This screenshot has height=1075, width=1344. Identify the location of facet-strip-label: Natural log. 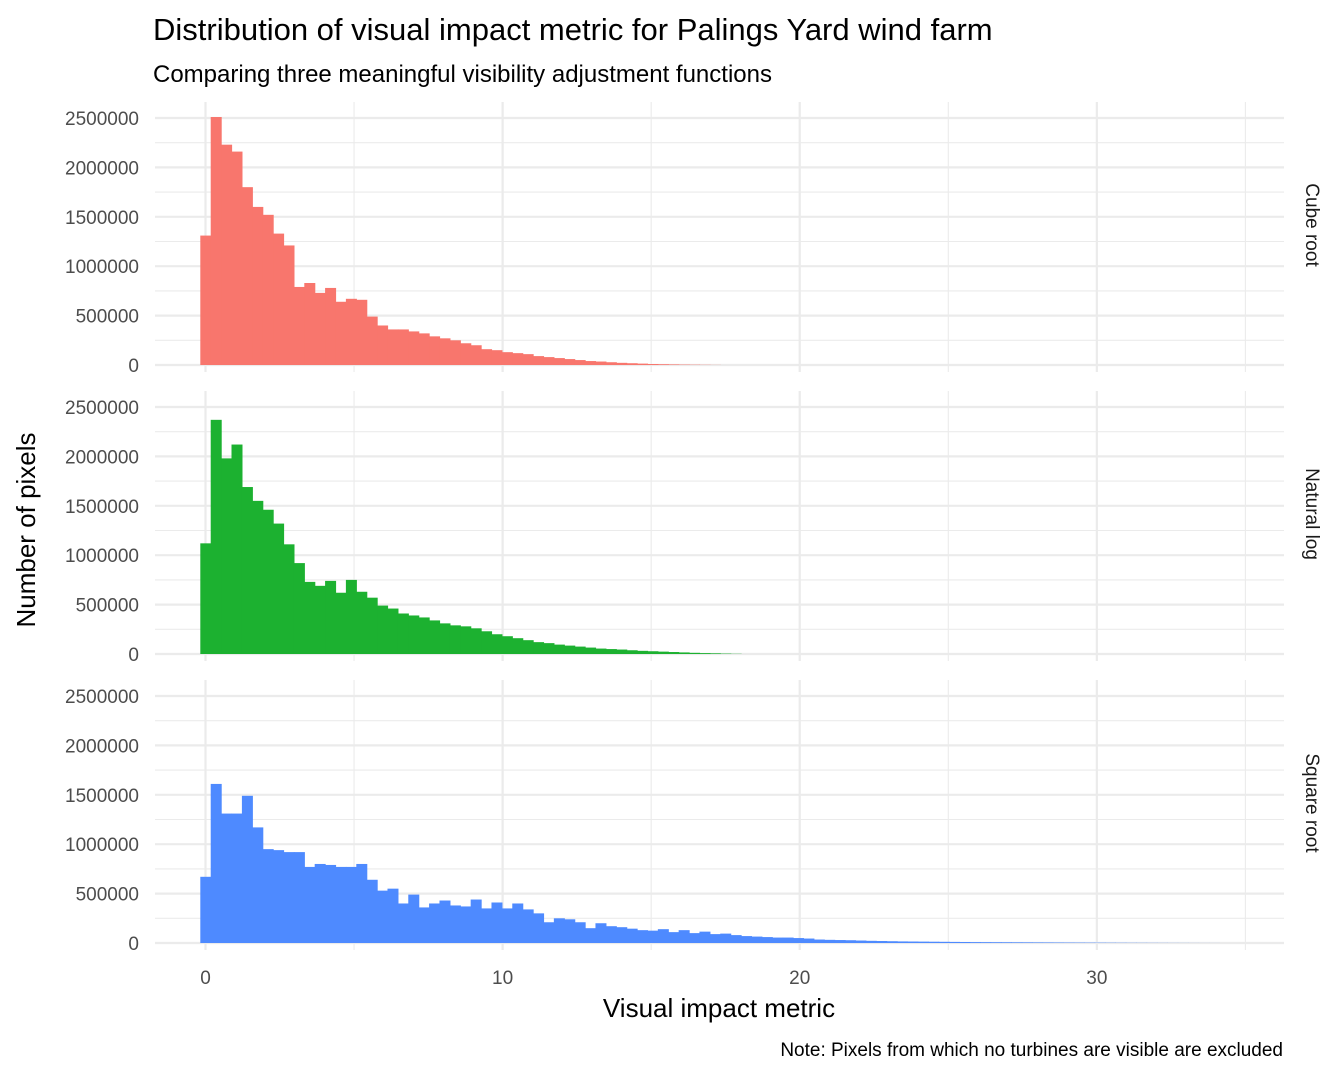
(1311, 514).